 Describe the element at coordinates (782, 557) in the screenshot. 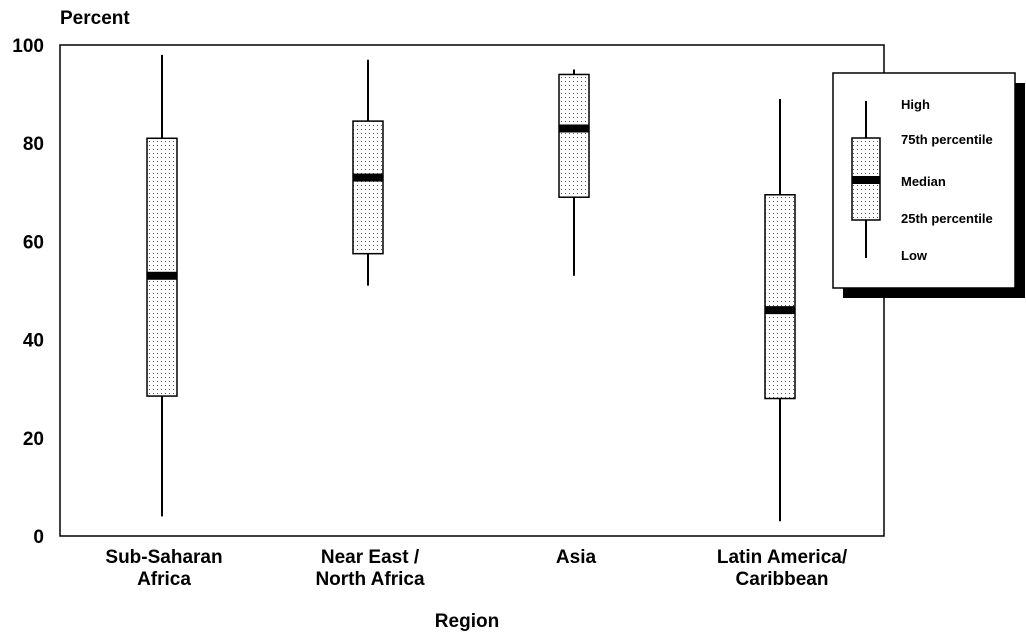

I see `x-category-label: Latin America/` at that location.